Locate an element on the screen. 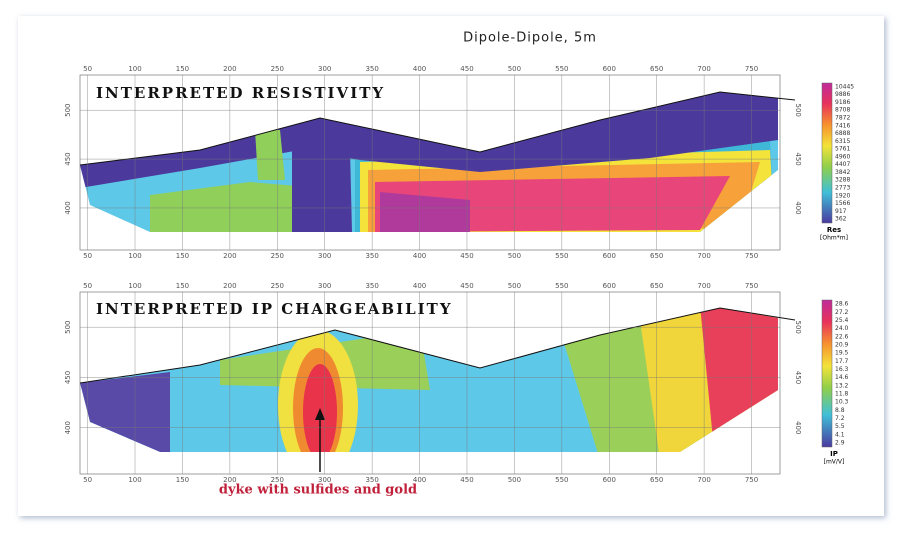 The image size is (915, 536). colorbar-label: 1920 is located at coordinates (842, 195).